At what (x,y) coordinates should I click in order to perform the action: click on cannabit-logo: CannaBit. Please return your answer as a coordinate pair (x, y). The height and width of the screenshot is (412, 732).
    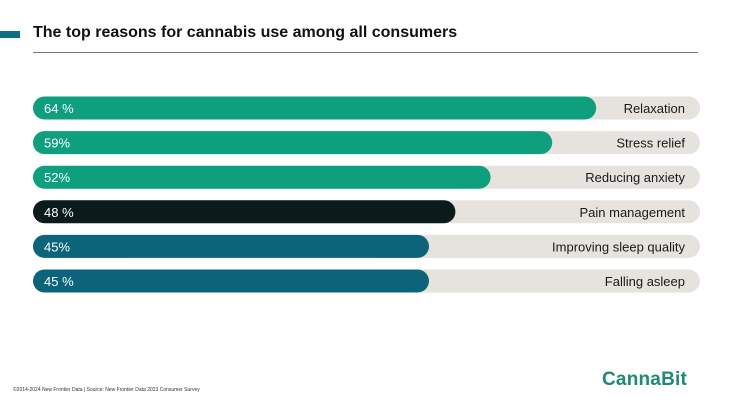
    Looking at the image, I should click on (644, 379).